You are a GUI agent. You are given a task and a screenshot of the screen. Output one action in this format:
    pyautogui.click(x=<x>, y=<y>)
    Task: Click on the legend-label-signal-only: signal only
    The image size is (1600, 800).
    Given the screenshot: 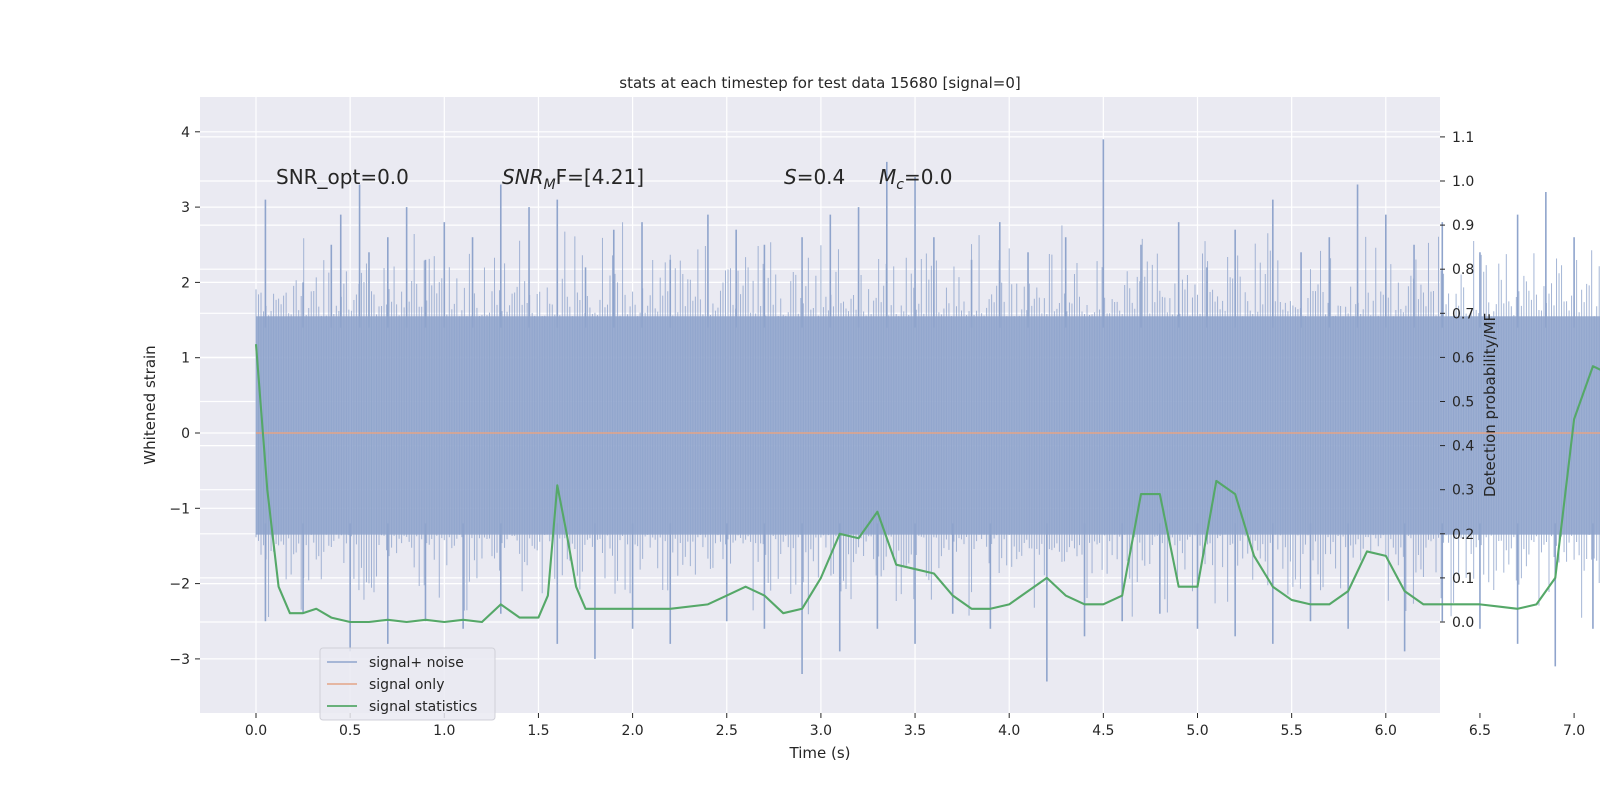 What is the action you would take?
    pyautogui.click(x=406, y=685)
    